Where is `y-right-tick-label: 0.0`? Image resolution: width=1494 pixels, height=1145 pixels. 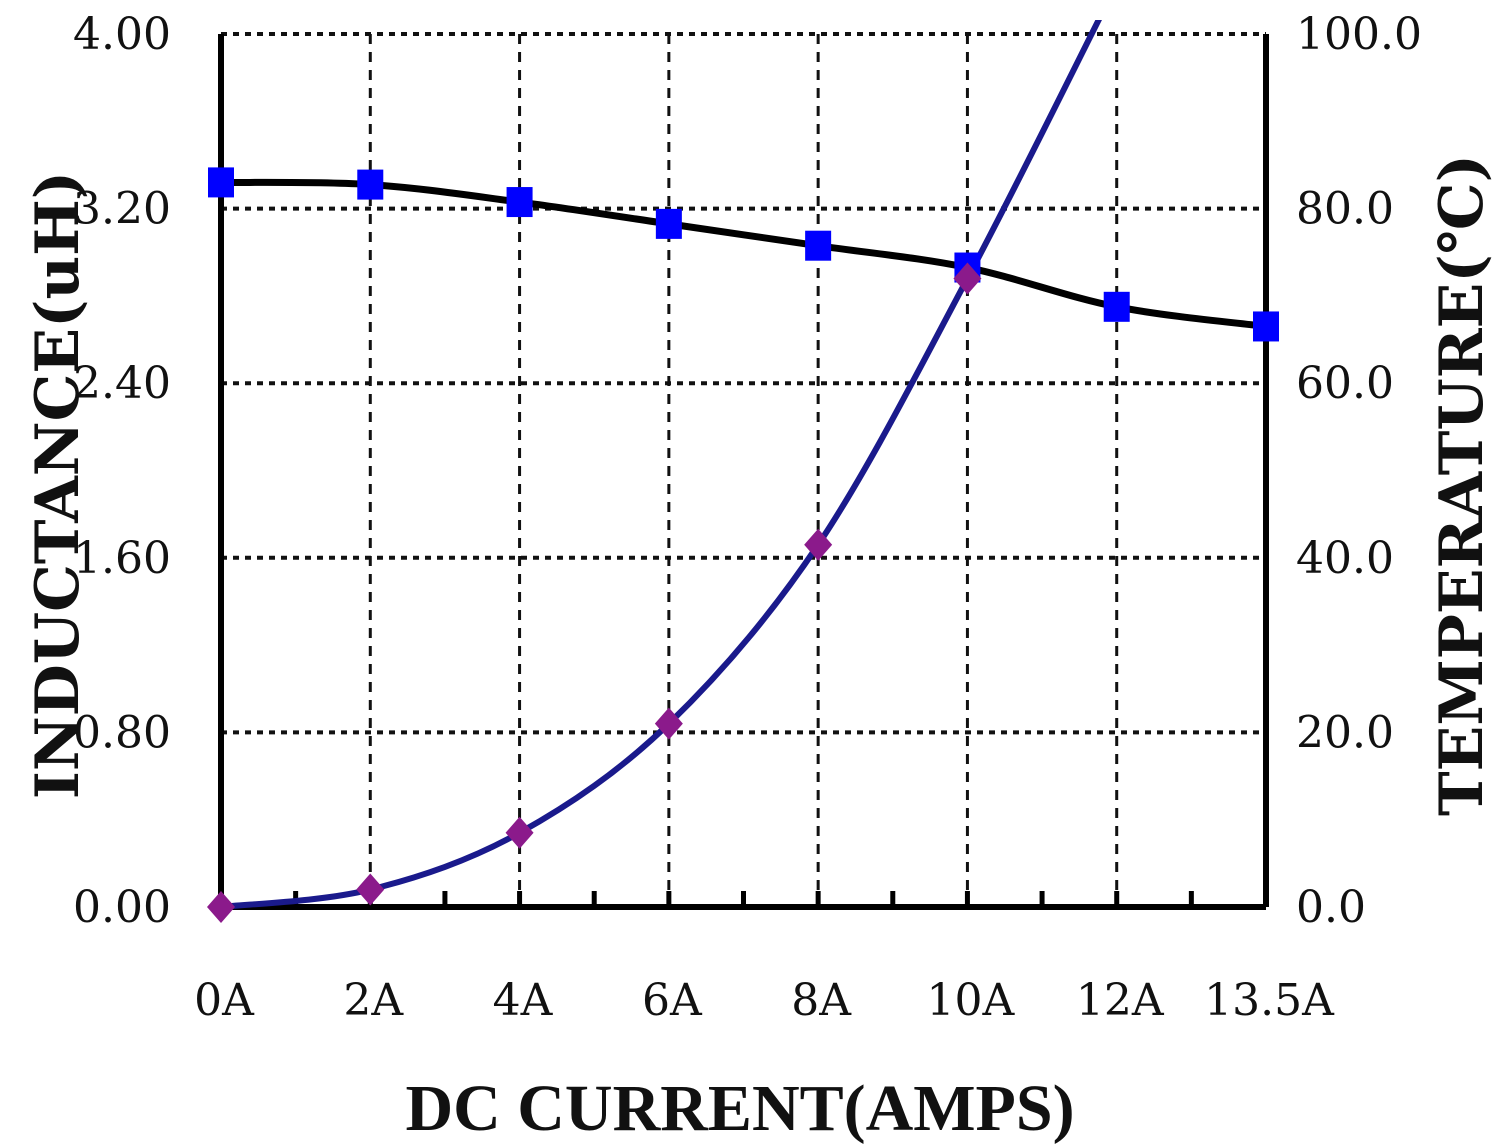 y-right-tick-label: 0.0 is located at coordinates (1331, 907).